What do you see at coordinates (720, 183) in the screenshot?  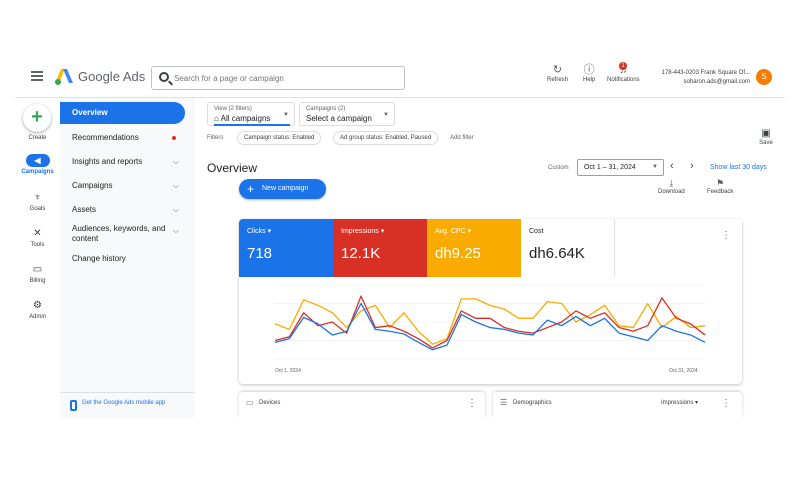 I see `feedback-icon: ⚑` at bounding box center [720, 183].